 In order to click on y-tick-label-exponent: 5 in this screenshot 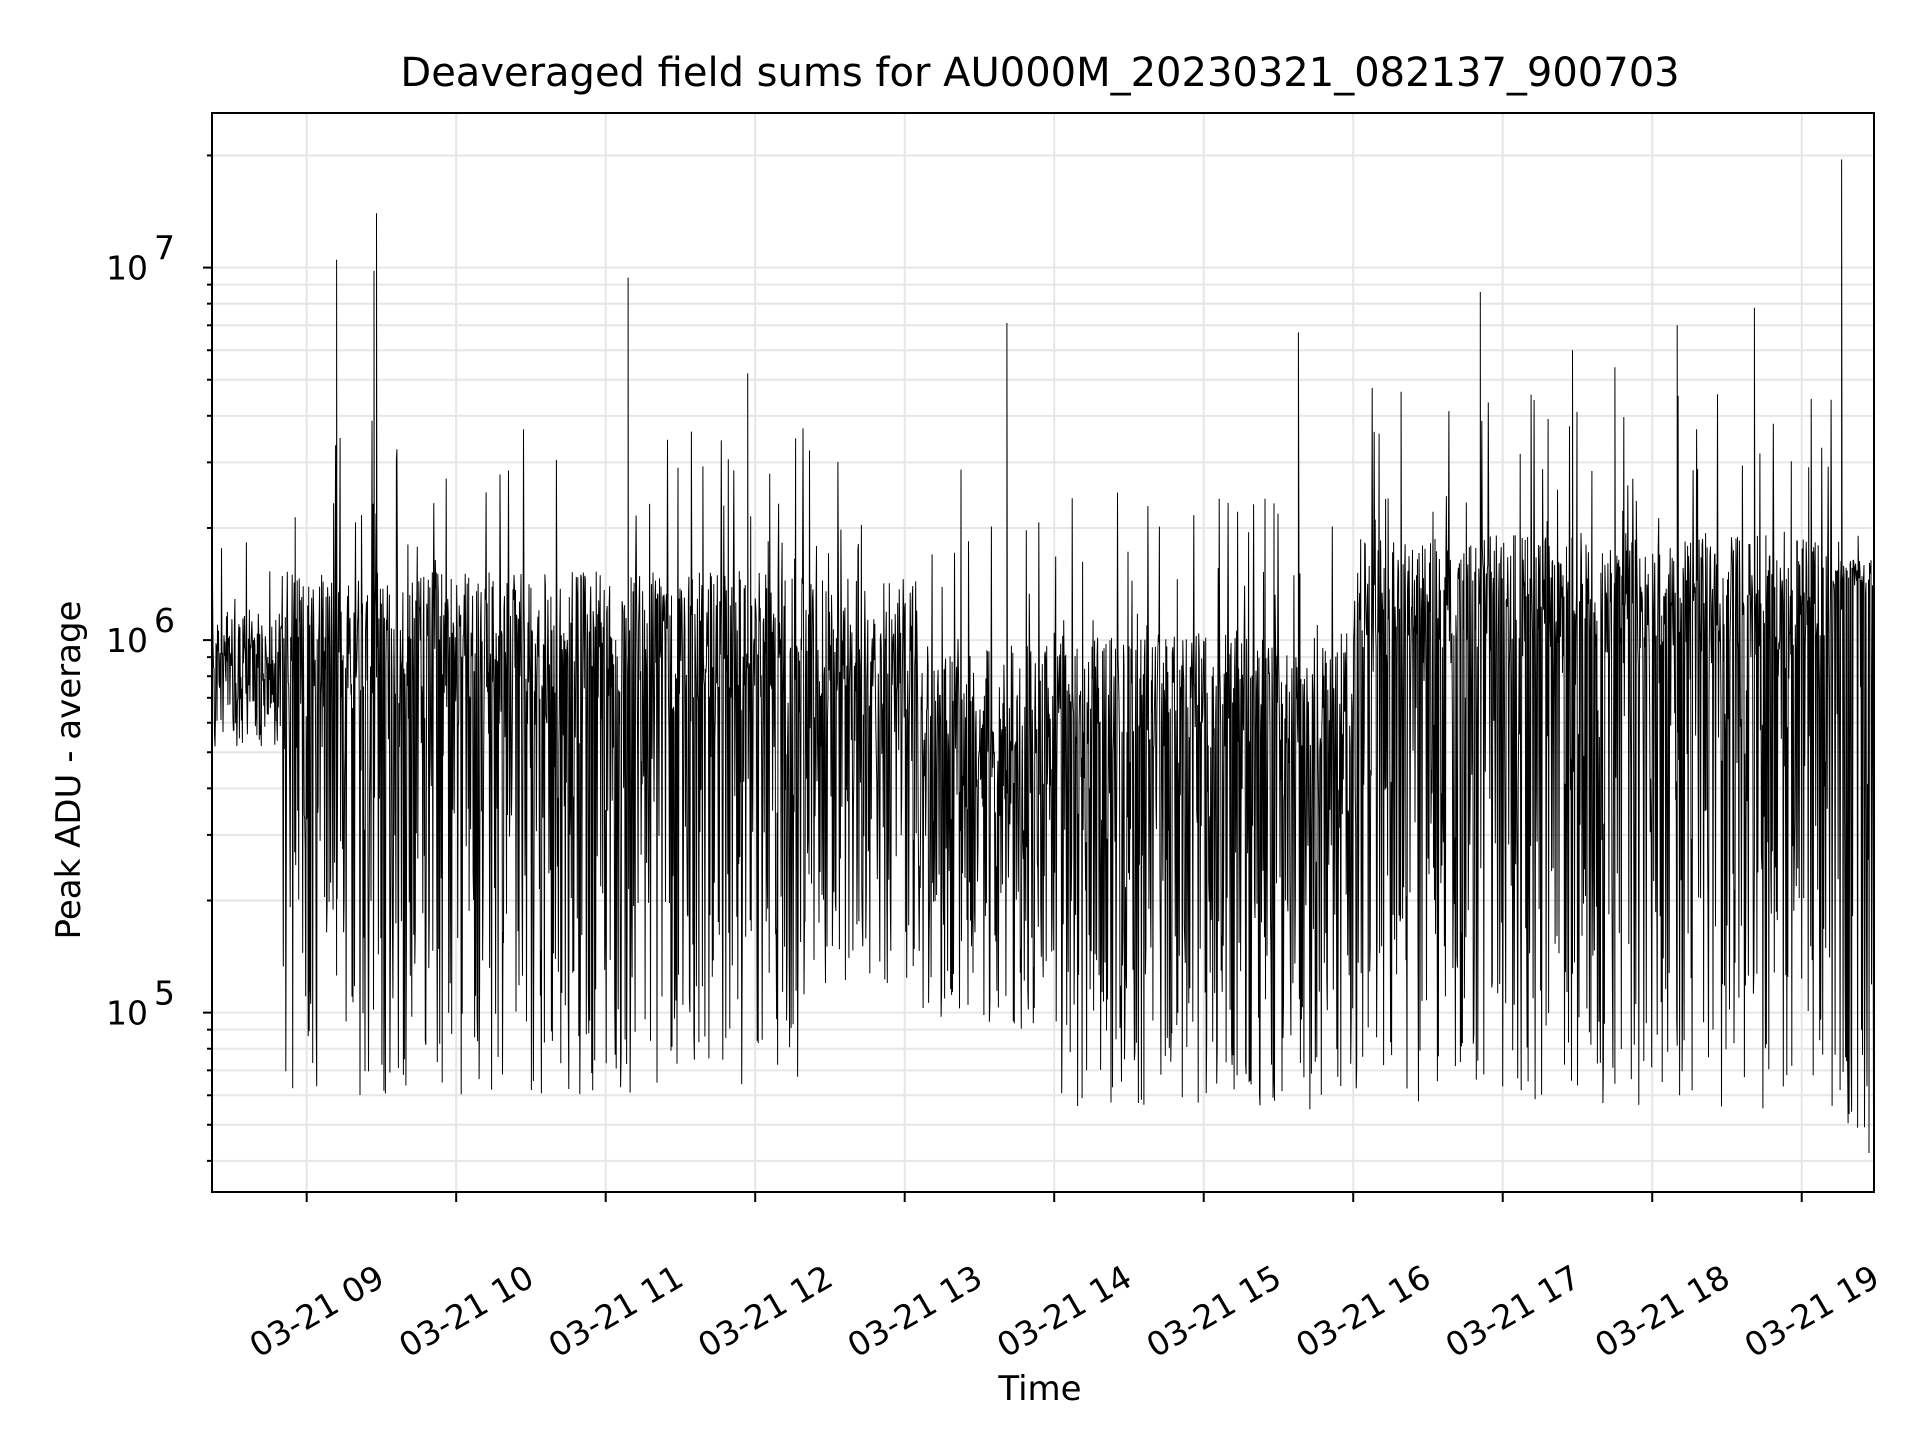, I will do `click(164, 993)`.